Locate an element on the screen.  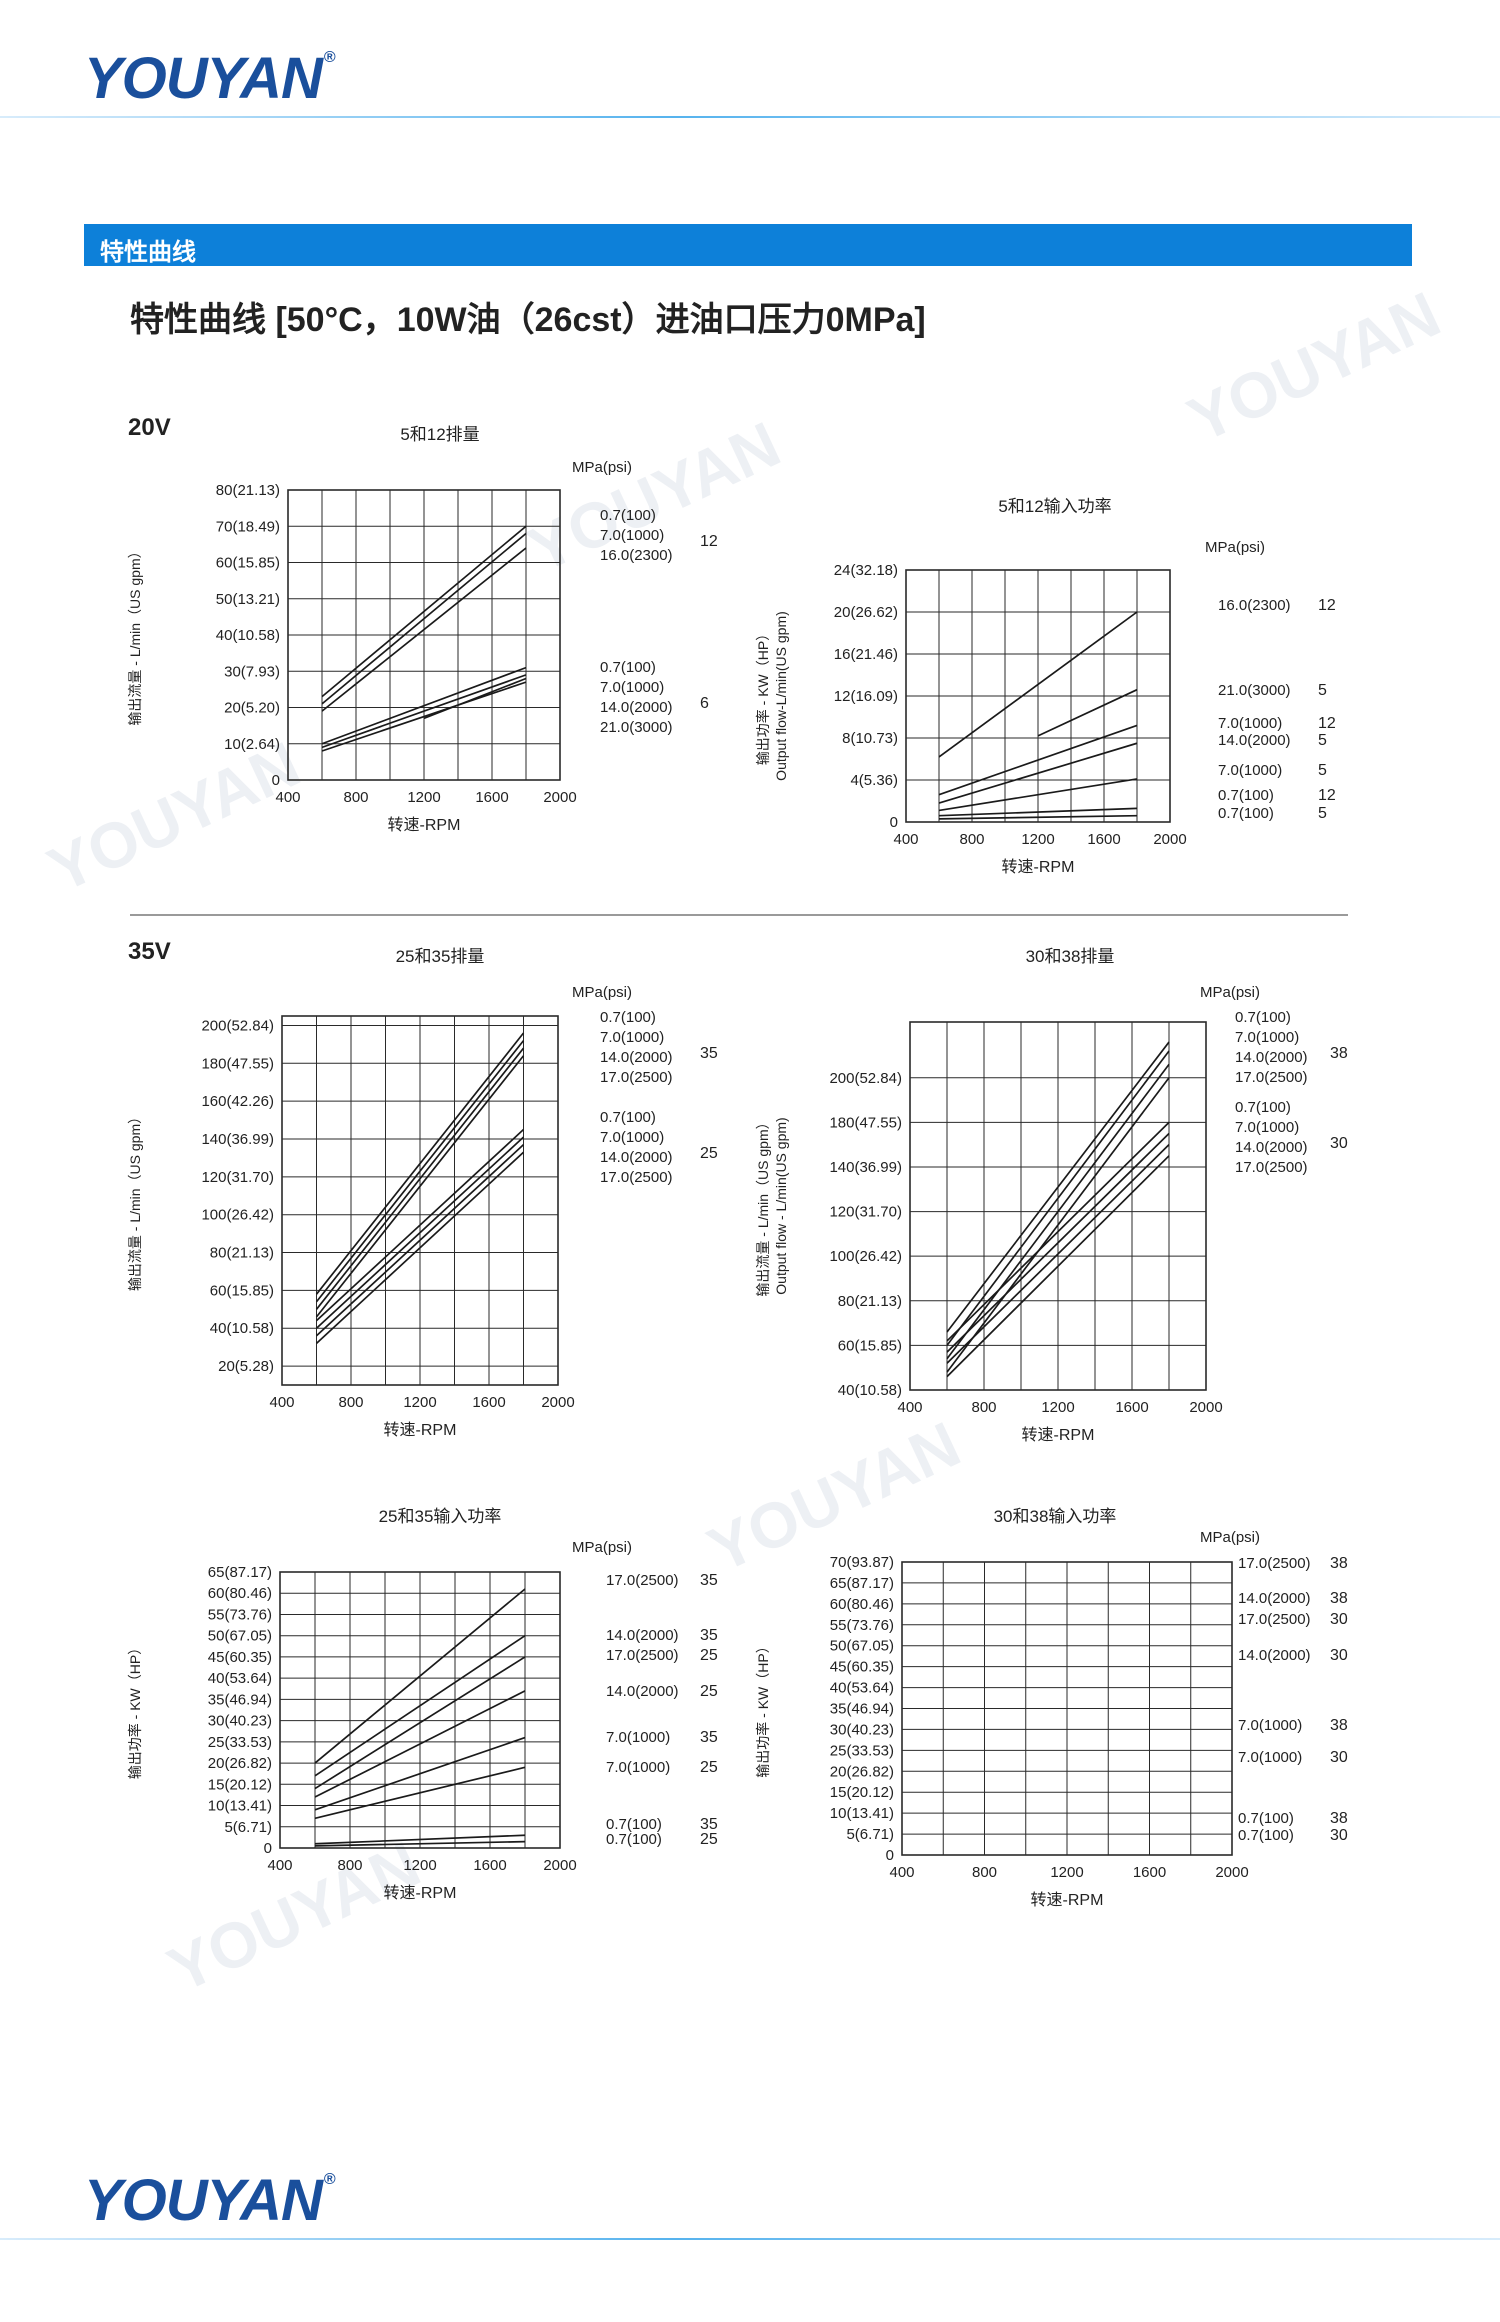
y-tick-label: 65(87.17) is located at coordinates (862, 1583).